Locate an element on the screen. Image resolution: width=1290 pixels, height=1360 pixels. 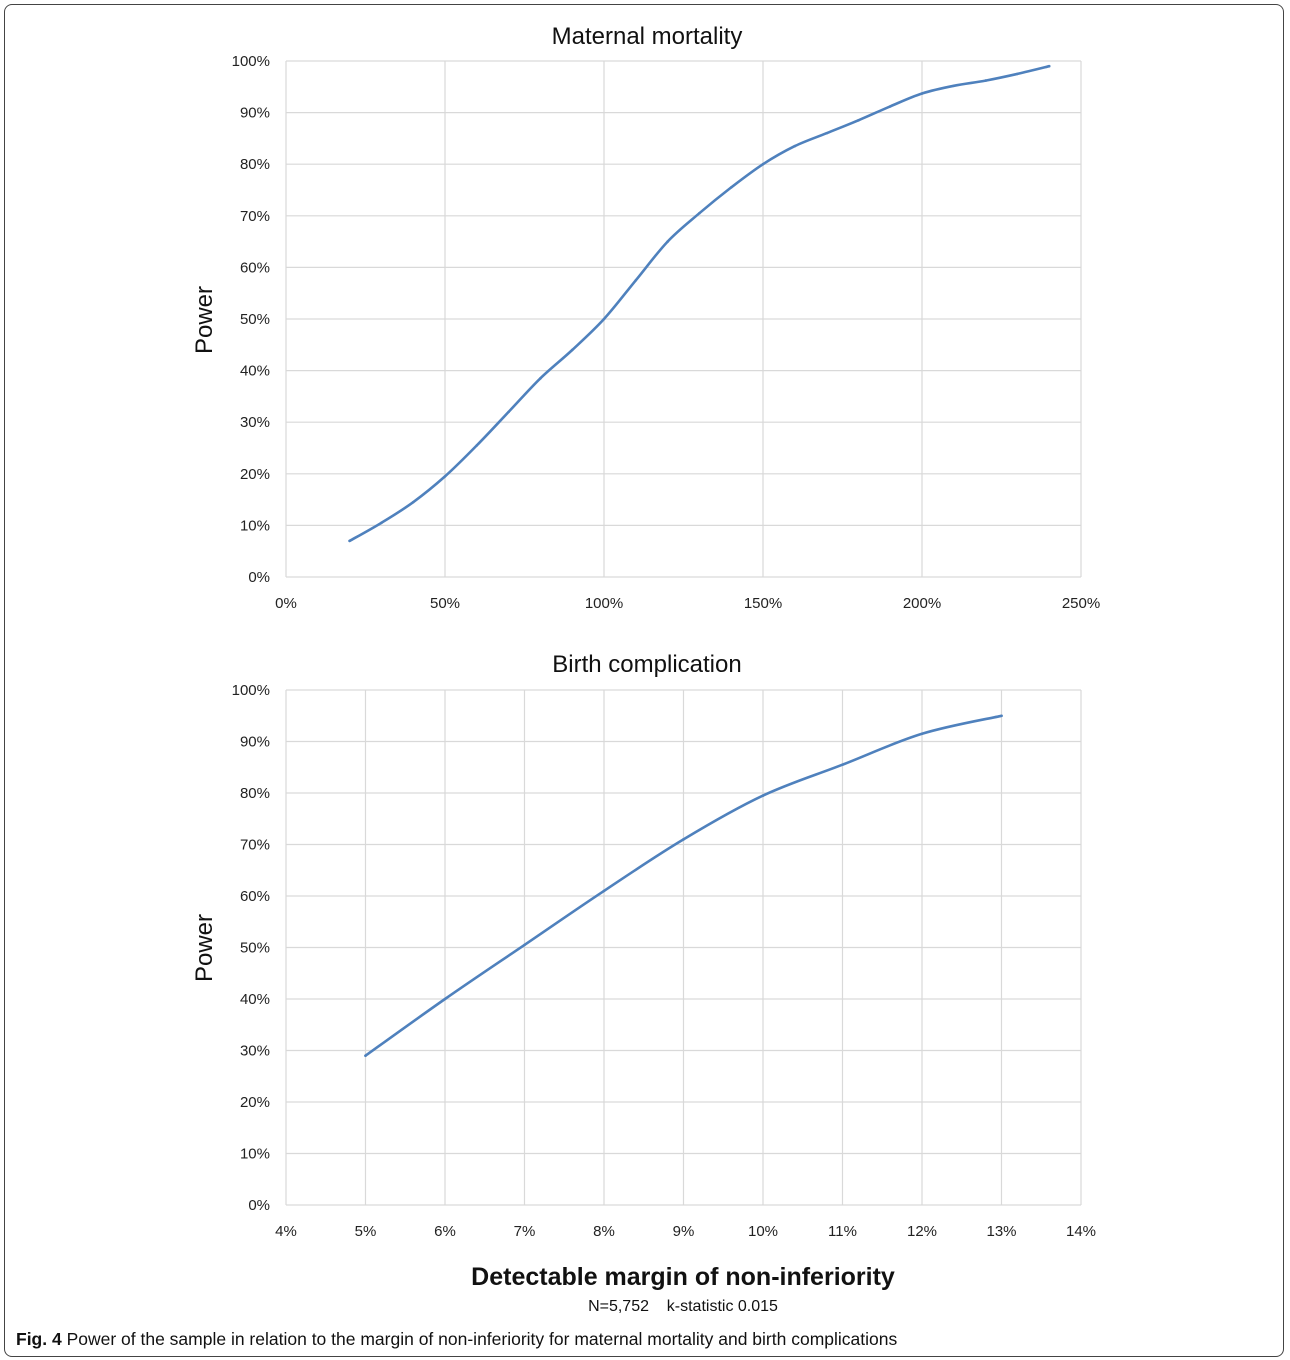
chart-title: Maternal mortality is located at coordinates (647, 36).